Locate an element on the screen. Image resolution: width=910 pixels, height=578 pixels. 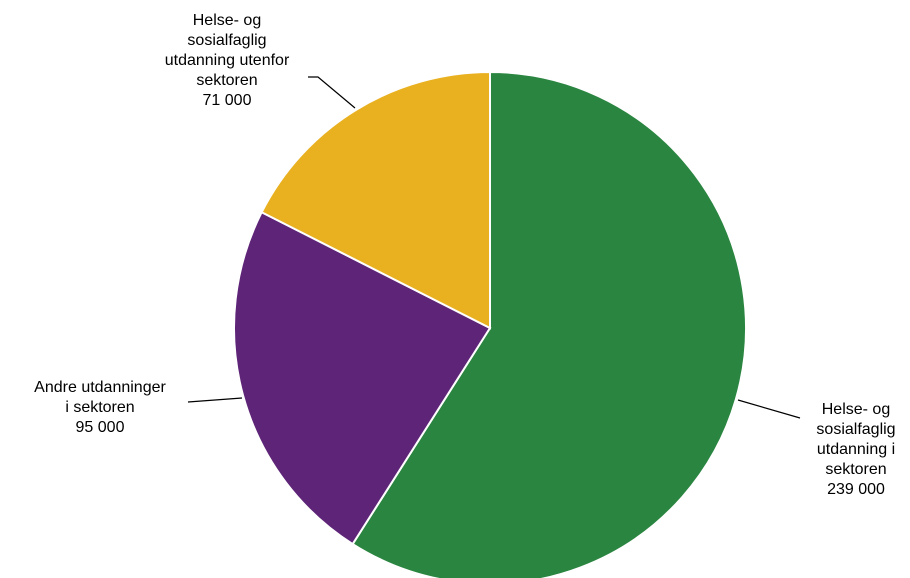
slice-label-line: utdanning utenfor is located at coordinates (227, 60).